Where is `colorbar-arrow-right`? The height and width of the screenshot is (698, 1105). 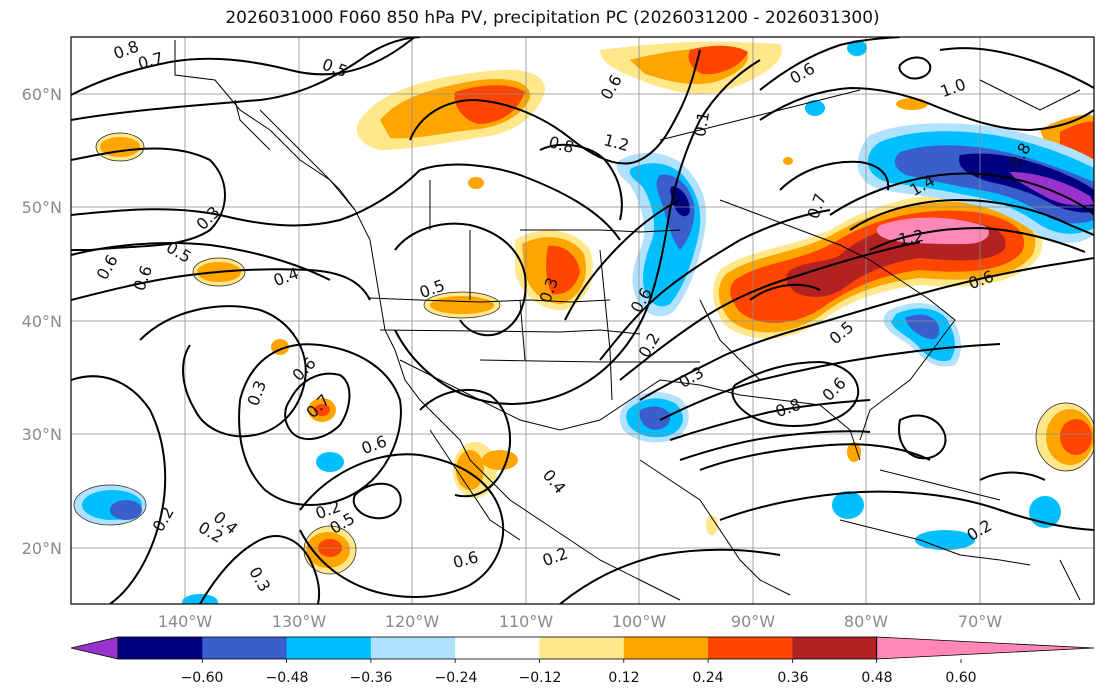
colorbar-arrow-right is located at coordinates (985, 648).